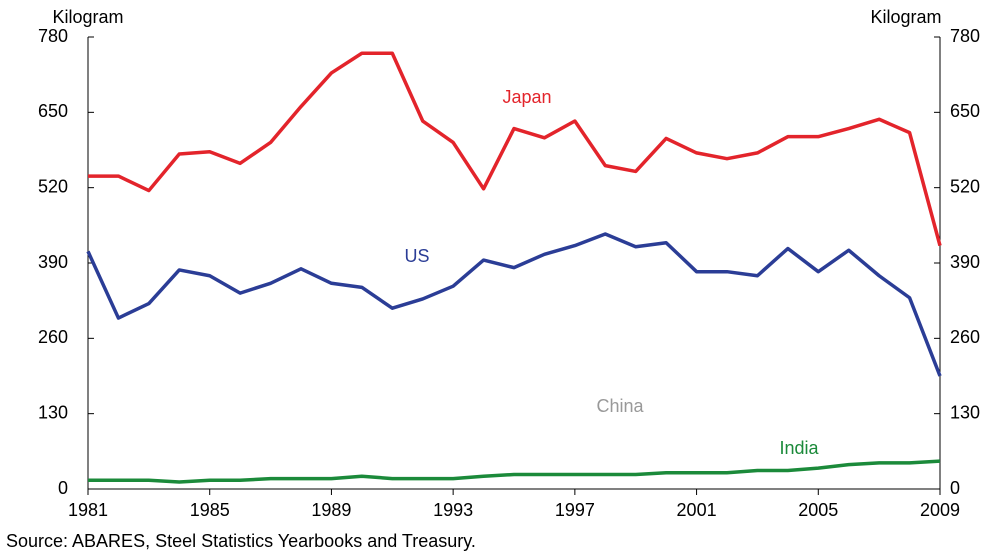 This screenshot has height=558, width=1000. What do you see at coordinates (620, 406) in the screenshot?
I see `china-label: China` at bounding box center [620, 406].